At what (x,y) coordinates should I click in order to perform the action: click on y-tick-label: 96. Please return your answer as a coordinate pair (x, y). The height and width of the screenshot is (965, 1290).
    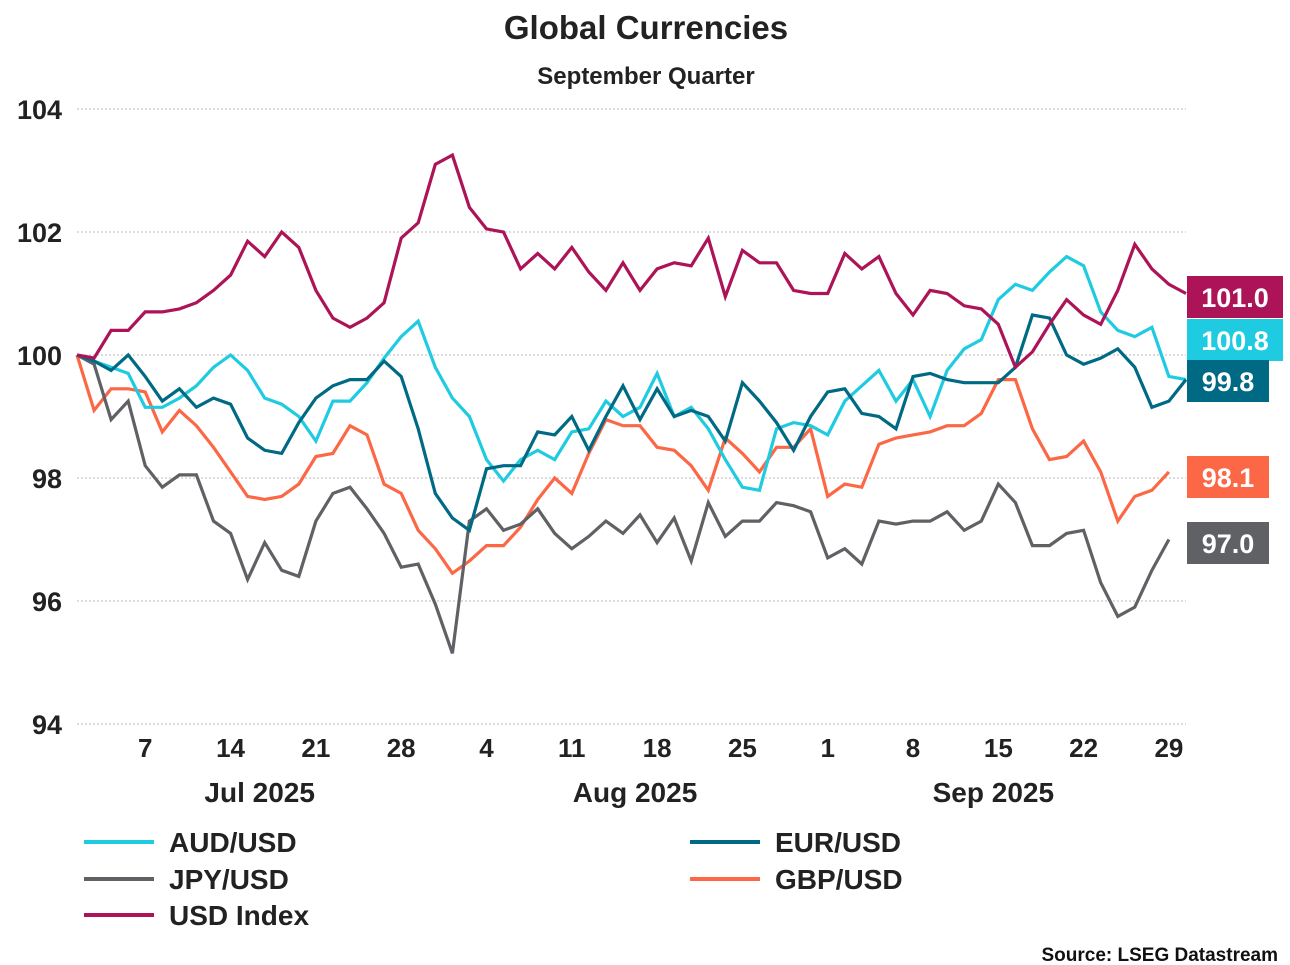
    Looking at the image, I should click on (47, 602).